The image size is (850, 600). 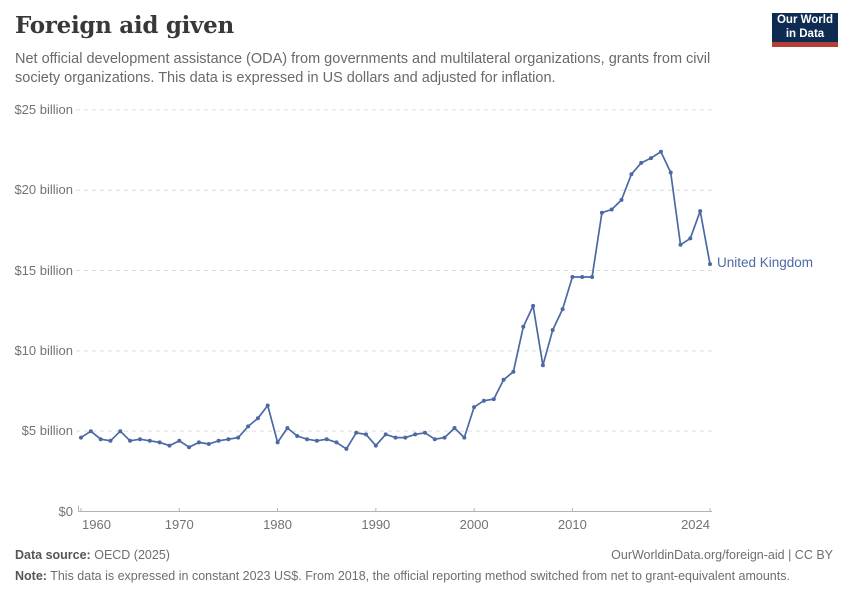 I want to click on x-axis-label: 1970, so click(x=179, y=524).